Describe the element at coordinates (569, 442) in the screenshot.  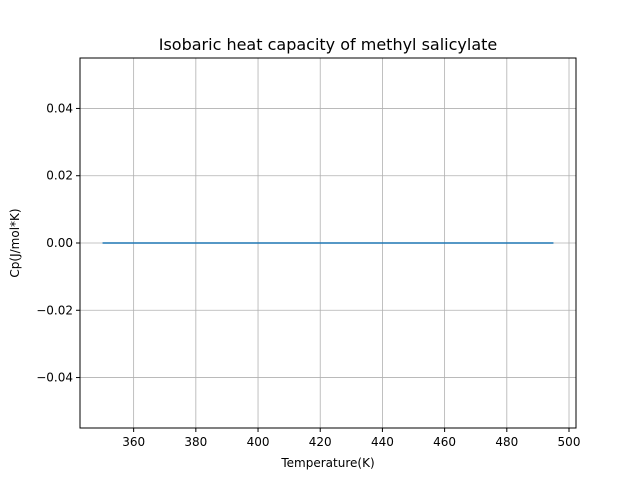
I see `x-tick-label: 500` at that location.